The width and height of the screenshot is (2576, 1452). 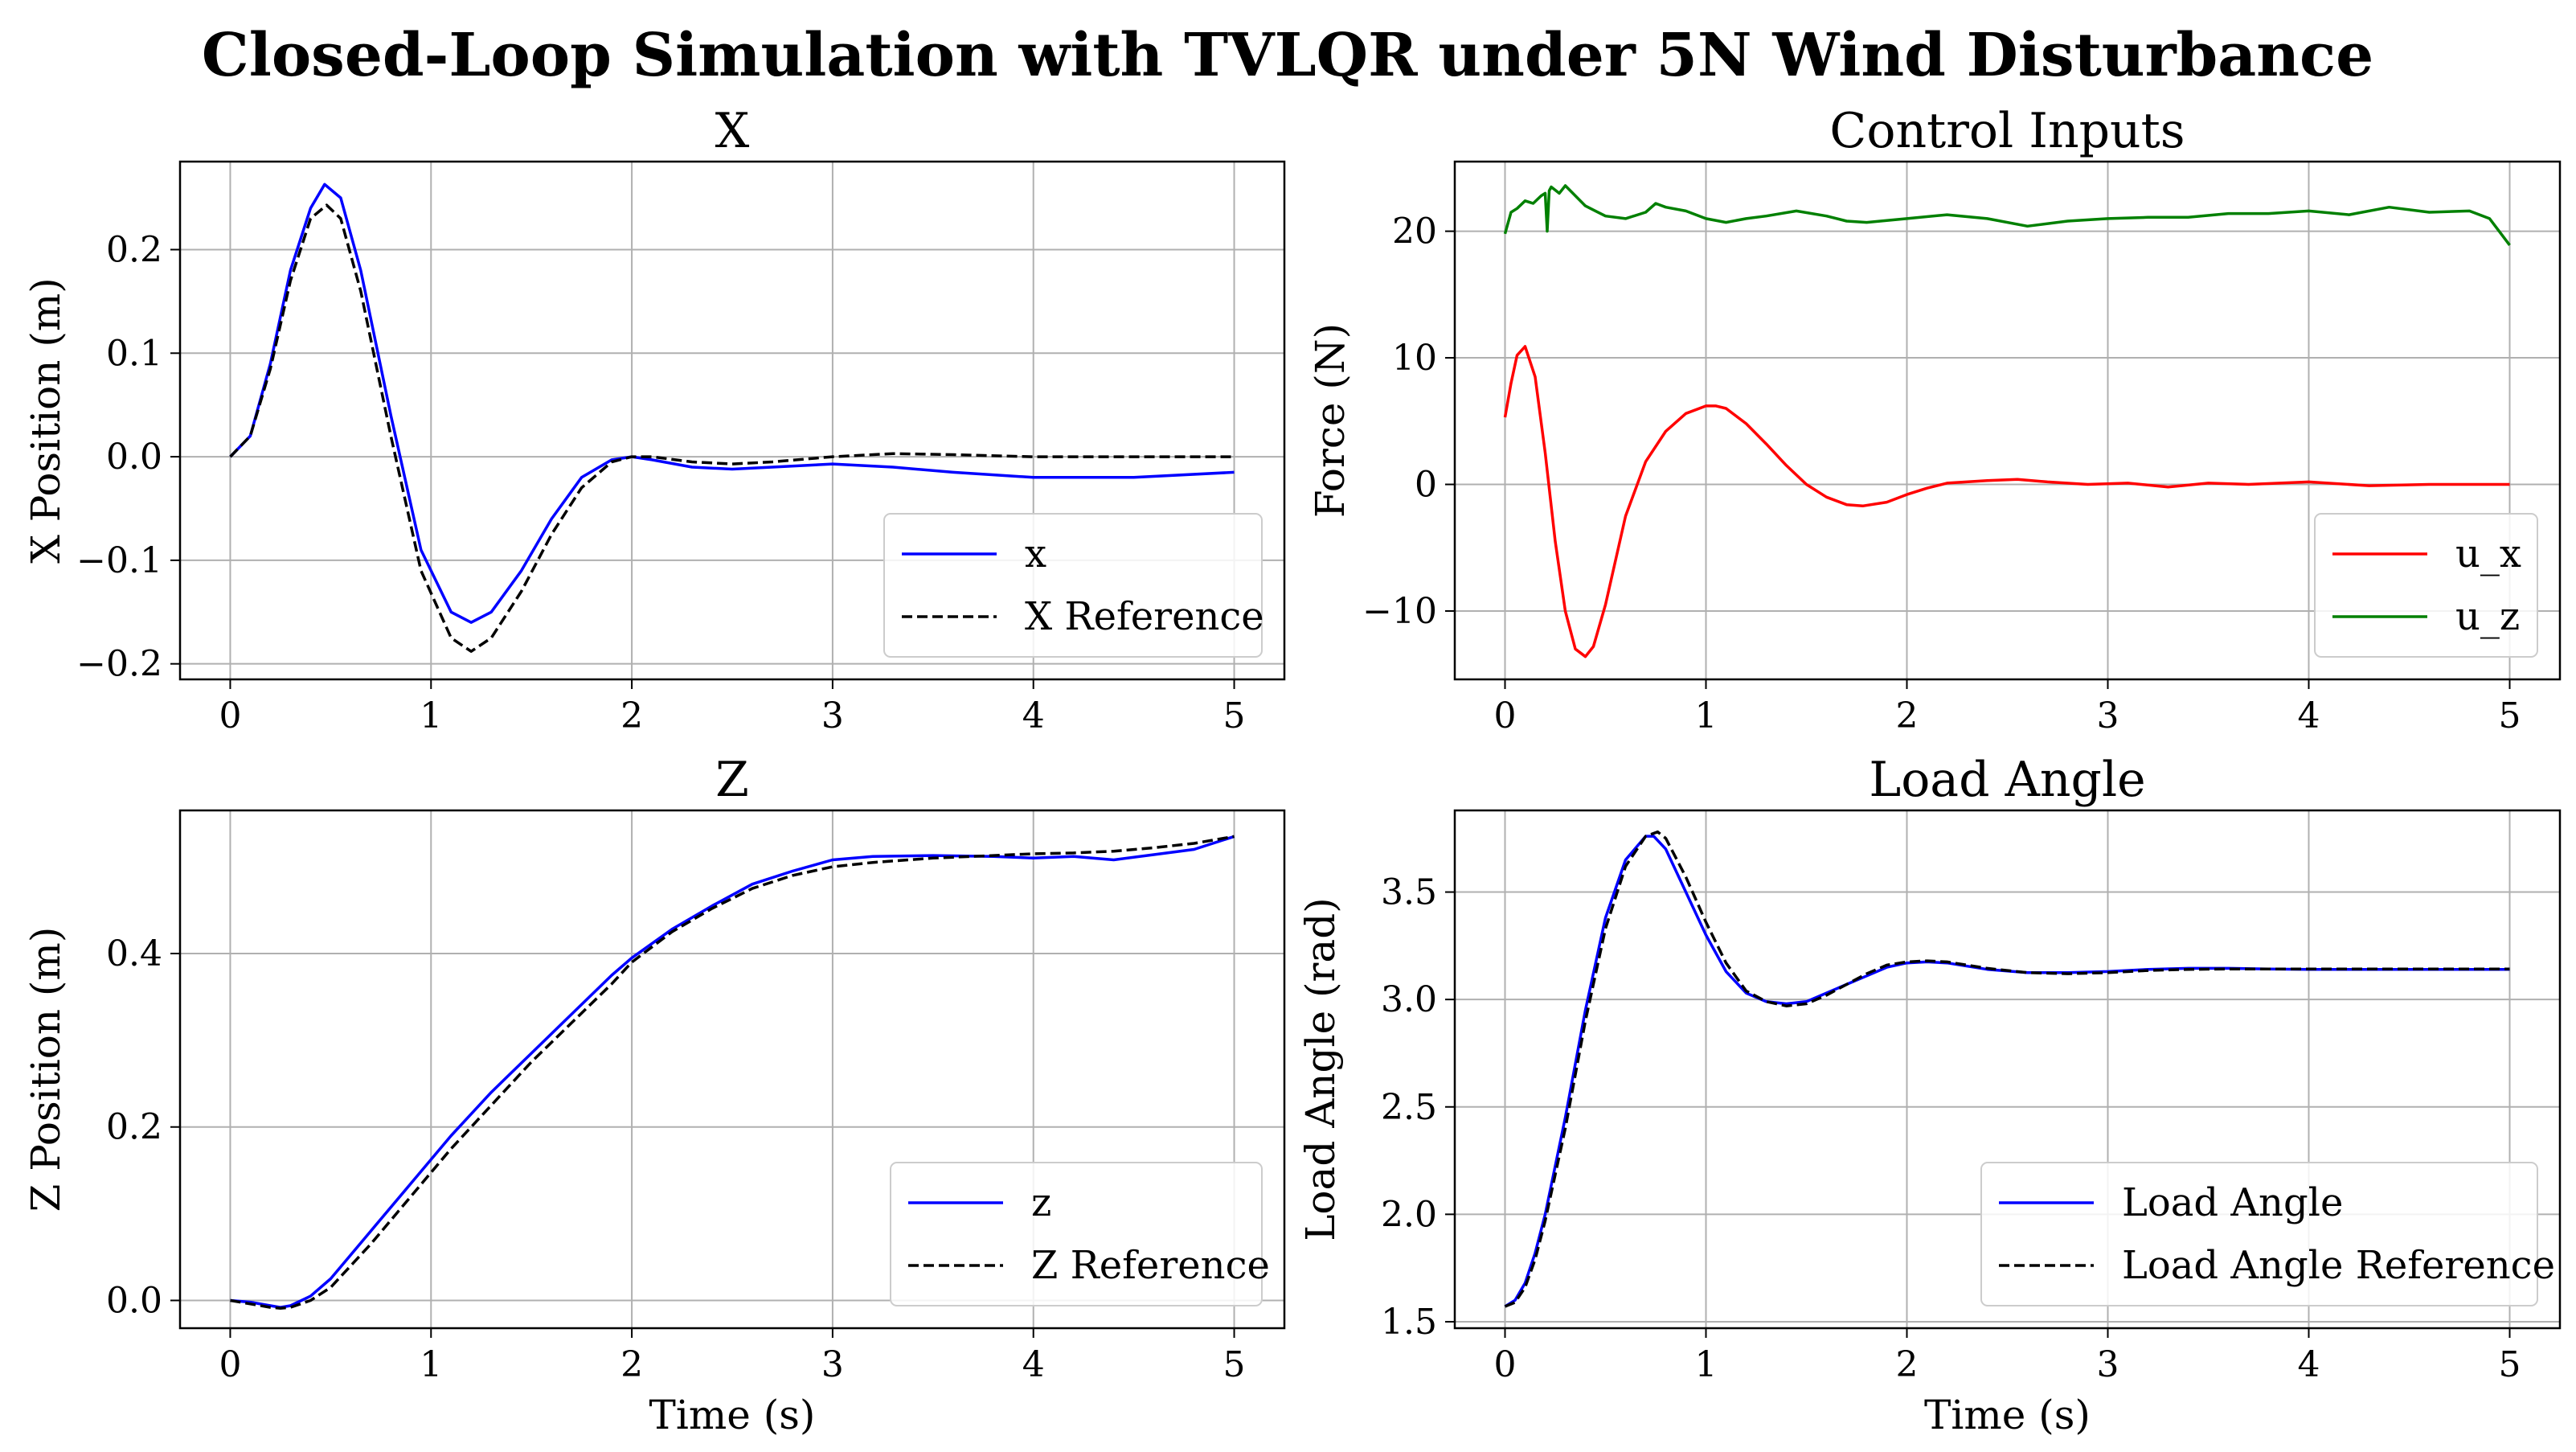 I want to click on y-tick-label: 0.1, so click(x=134, y=353).